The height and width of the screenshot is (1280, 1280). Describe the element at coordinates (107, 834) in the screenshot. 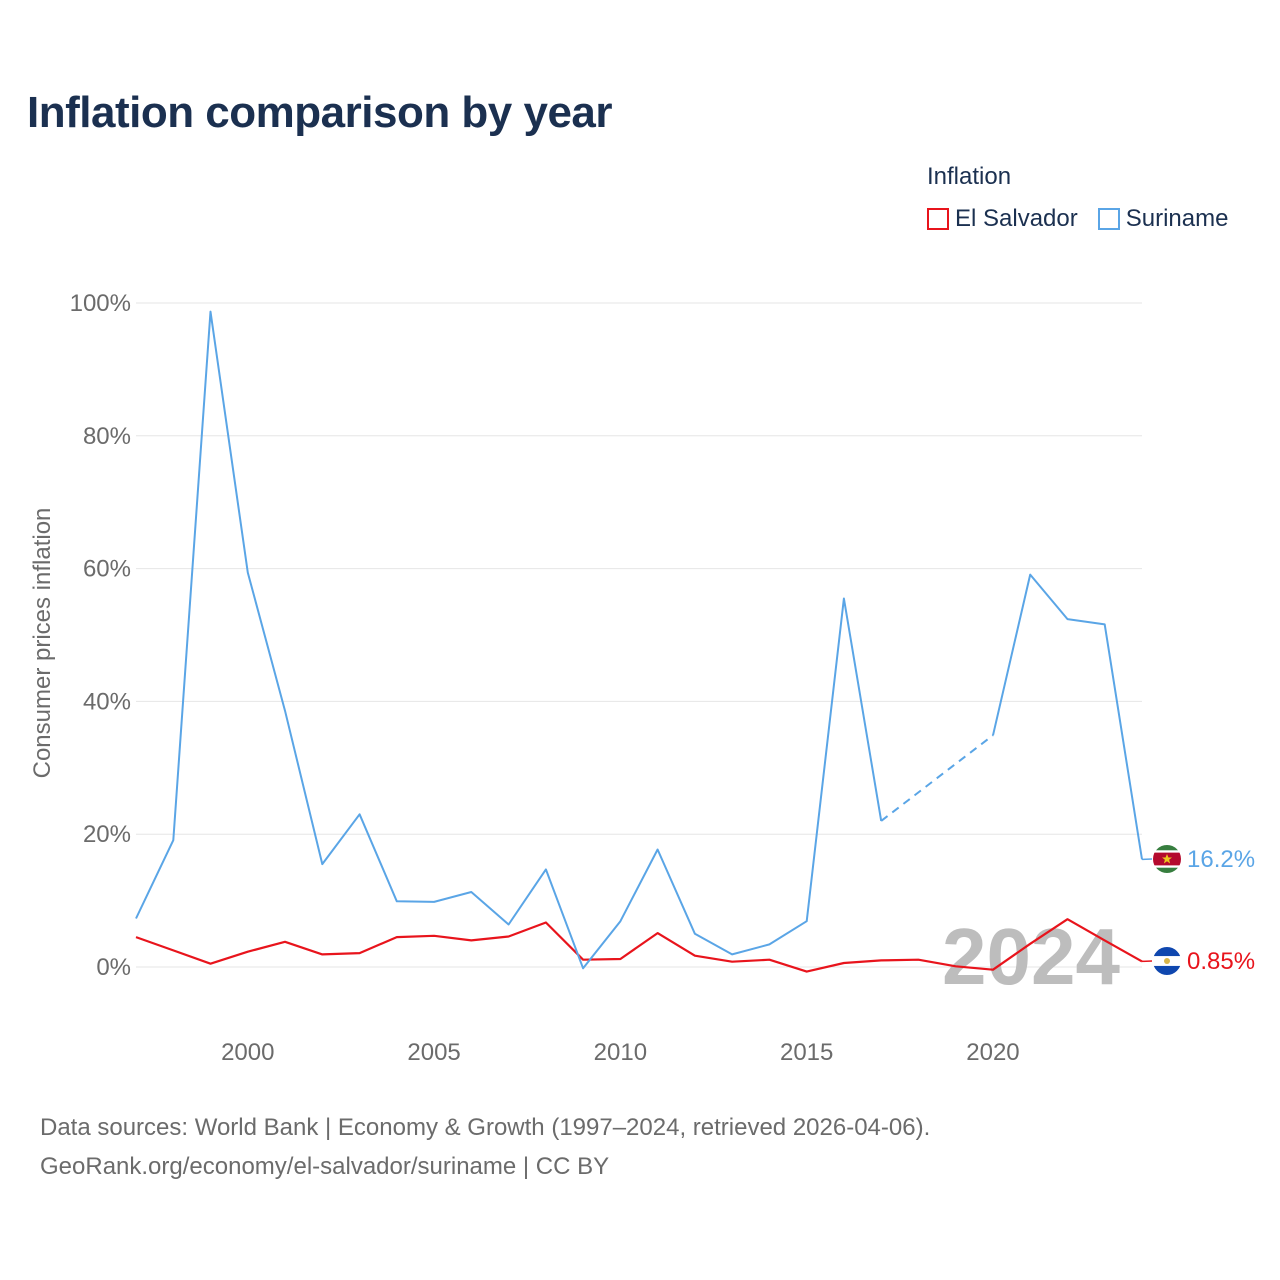

I see `y-tick-label: 20%` at that location.